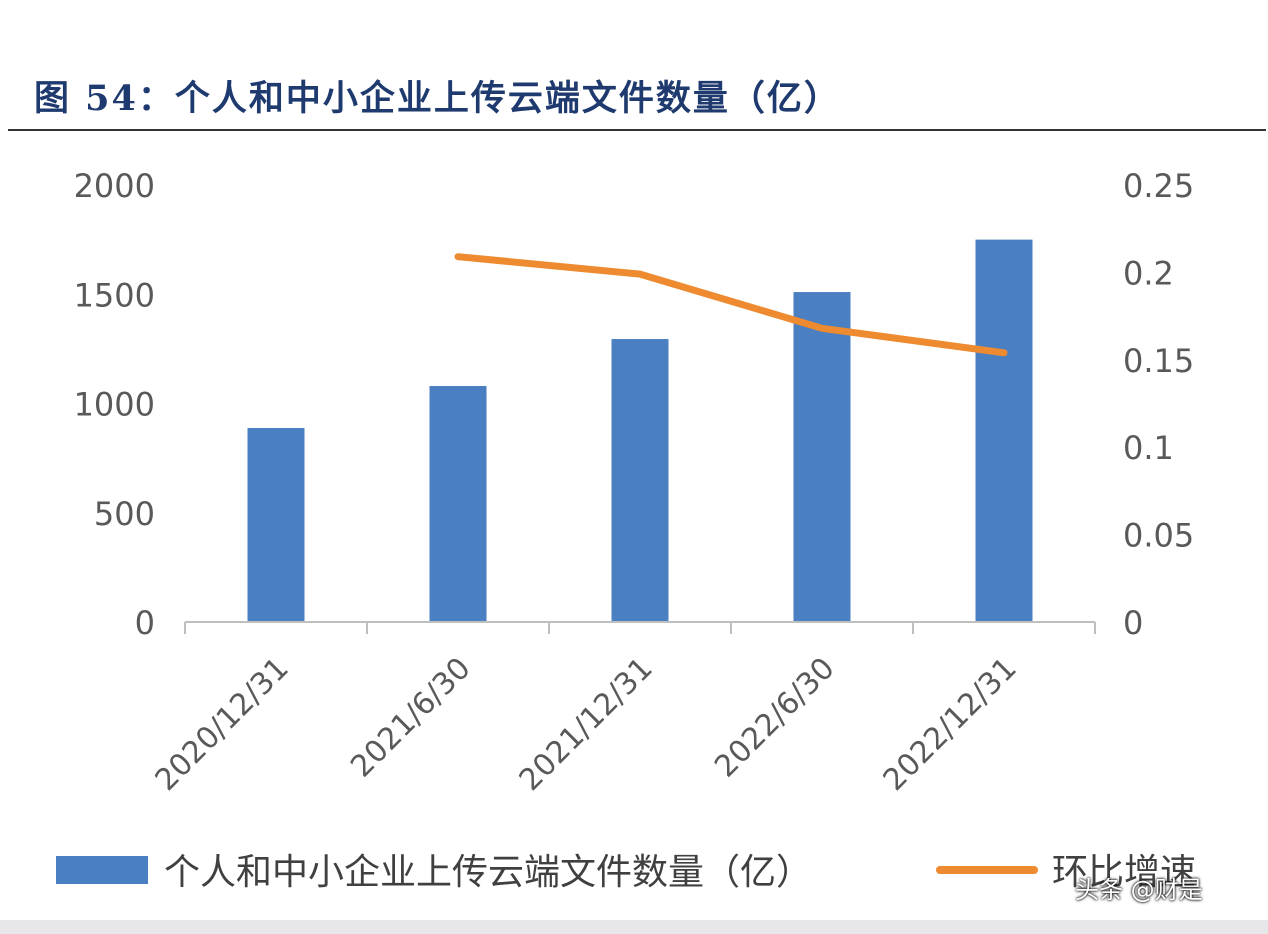  What do you see at coordinates (145, 623) in the screenshot?
I see `left-tick-label: 0` at bounding box center [145, 623].